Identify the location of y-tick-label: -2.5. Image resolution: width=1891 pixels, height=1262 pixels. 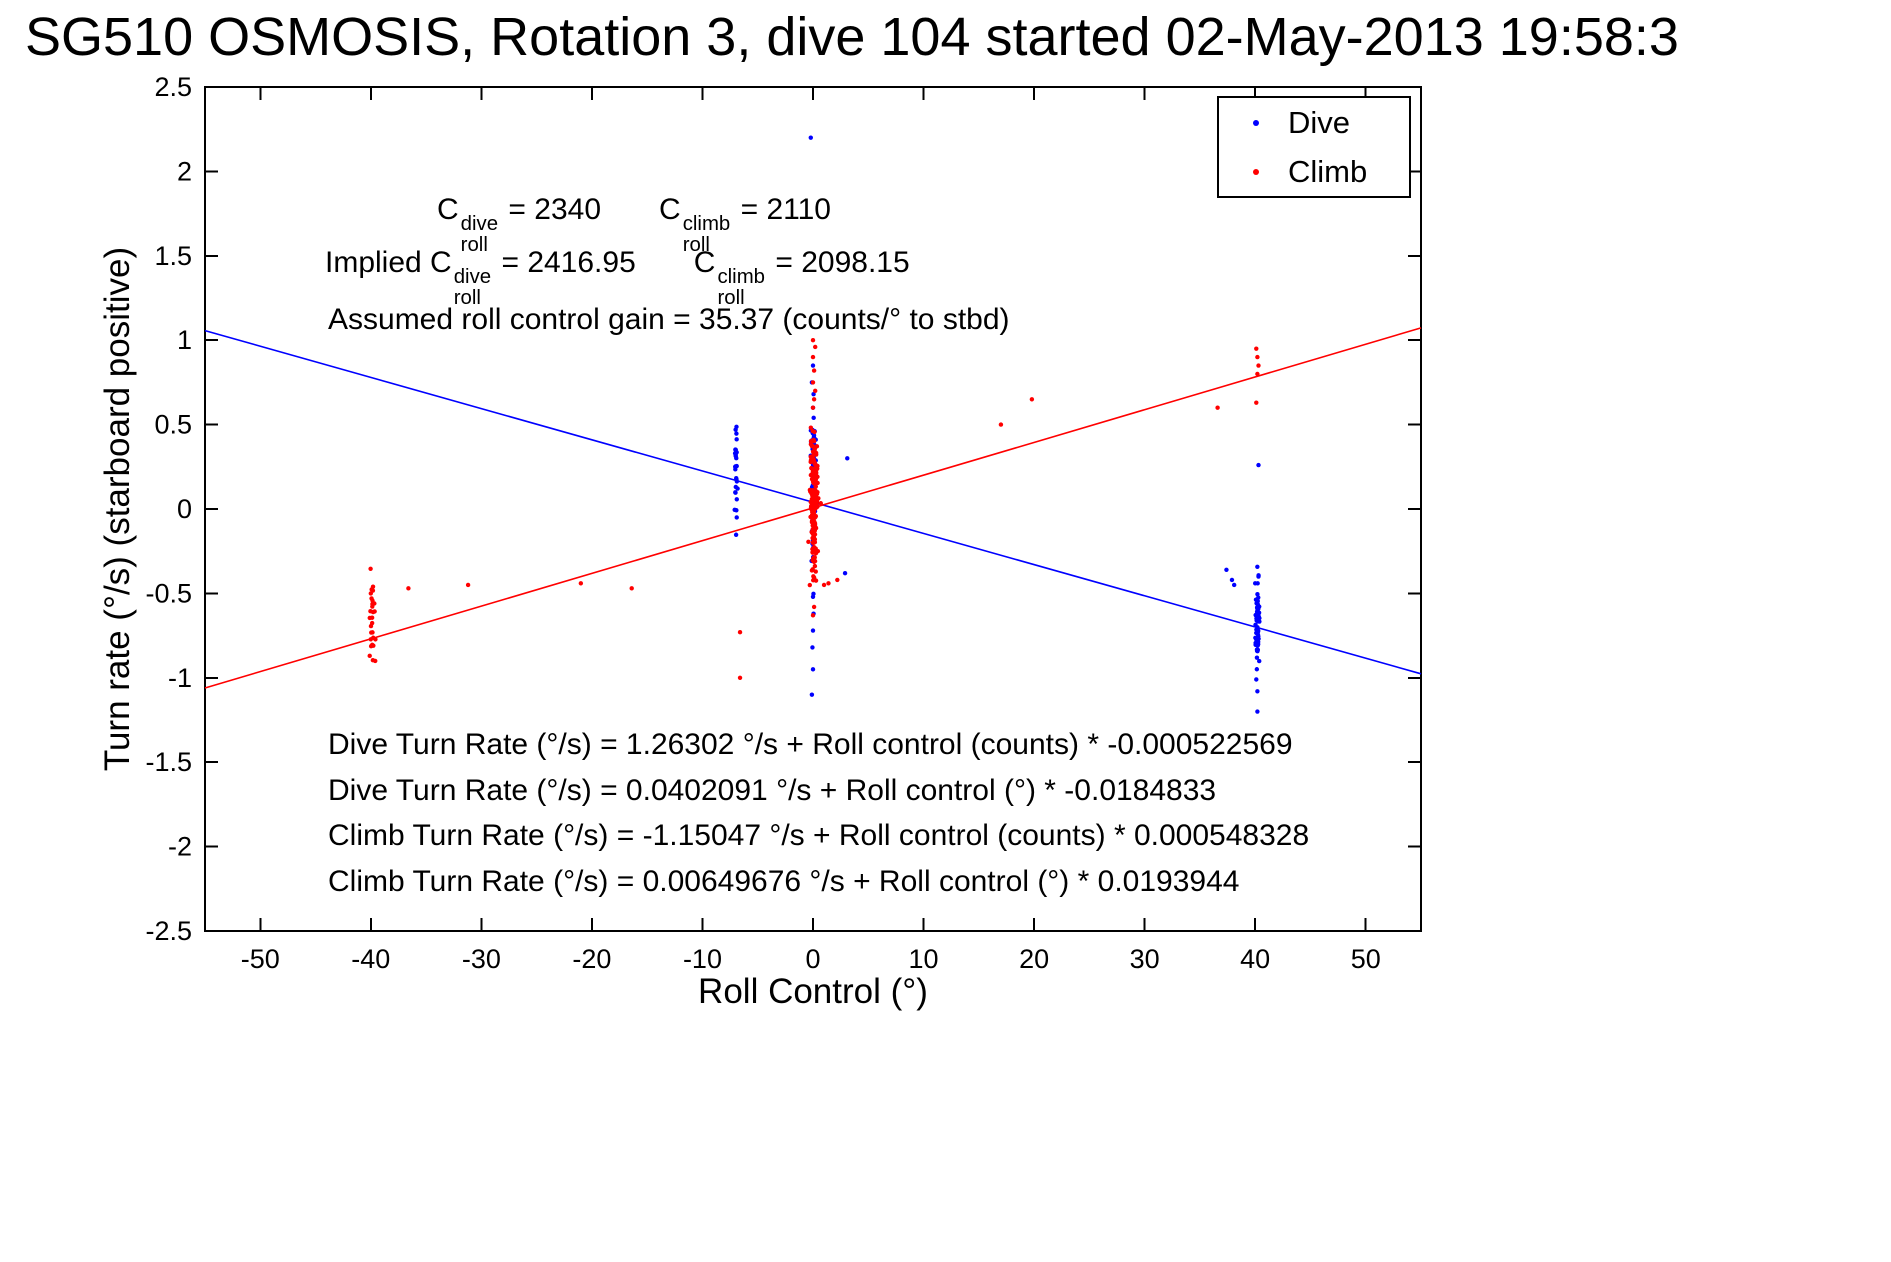
(168, 931).